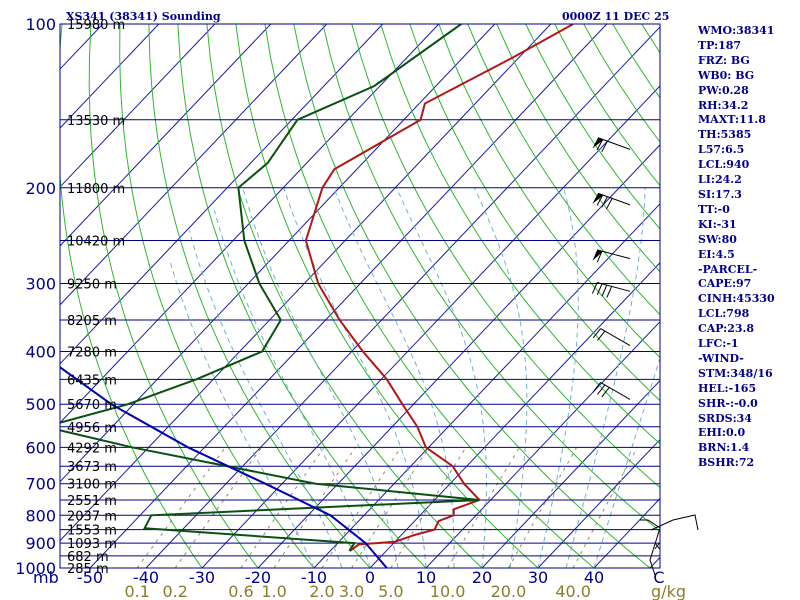  Describe the element at coordinates (615, 16) in the screenshot. I see `sounding-time: 0000Z 11 DEC 25` at that location.